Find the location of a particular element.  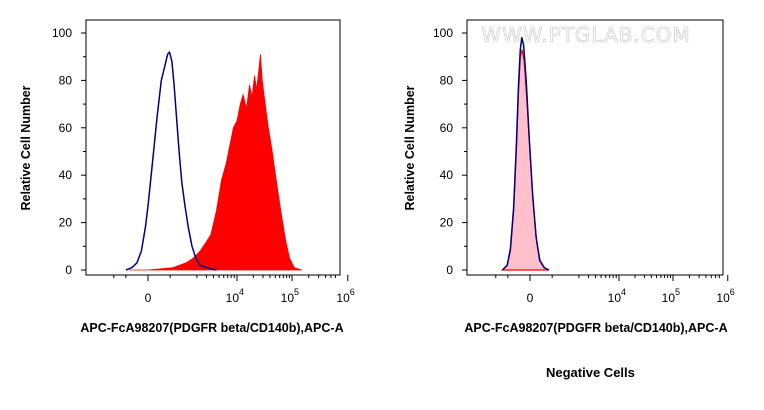

watermark-text: WWW.PTGLAB.COM is located at coordinates (586, 35).